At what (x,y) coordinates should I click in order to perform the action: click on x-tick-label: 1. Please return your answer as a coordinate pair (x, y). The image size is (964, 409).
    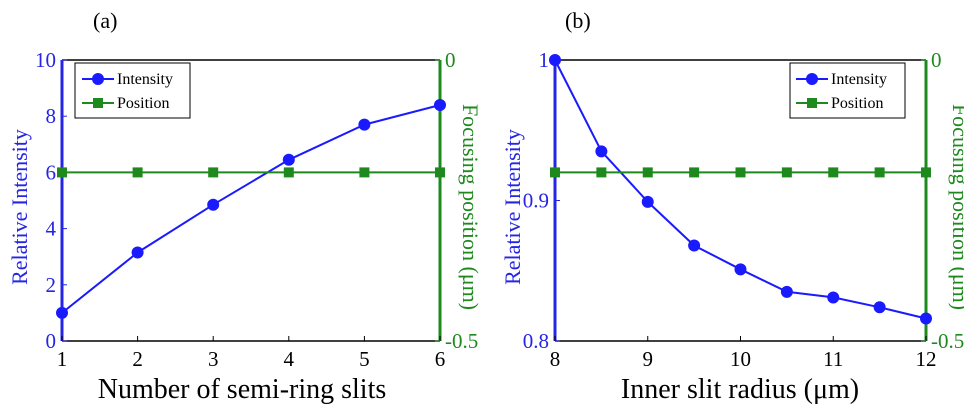
    Looking at the image, I should click on (62, 359).